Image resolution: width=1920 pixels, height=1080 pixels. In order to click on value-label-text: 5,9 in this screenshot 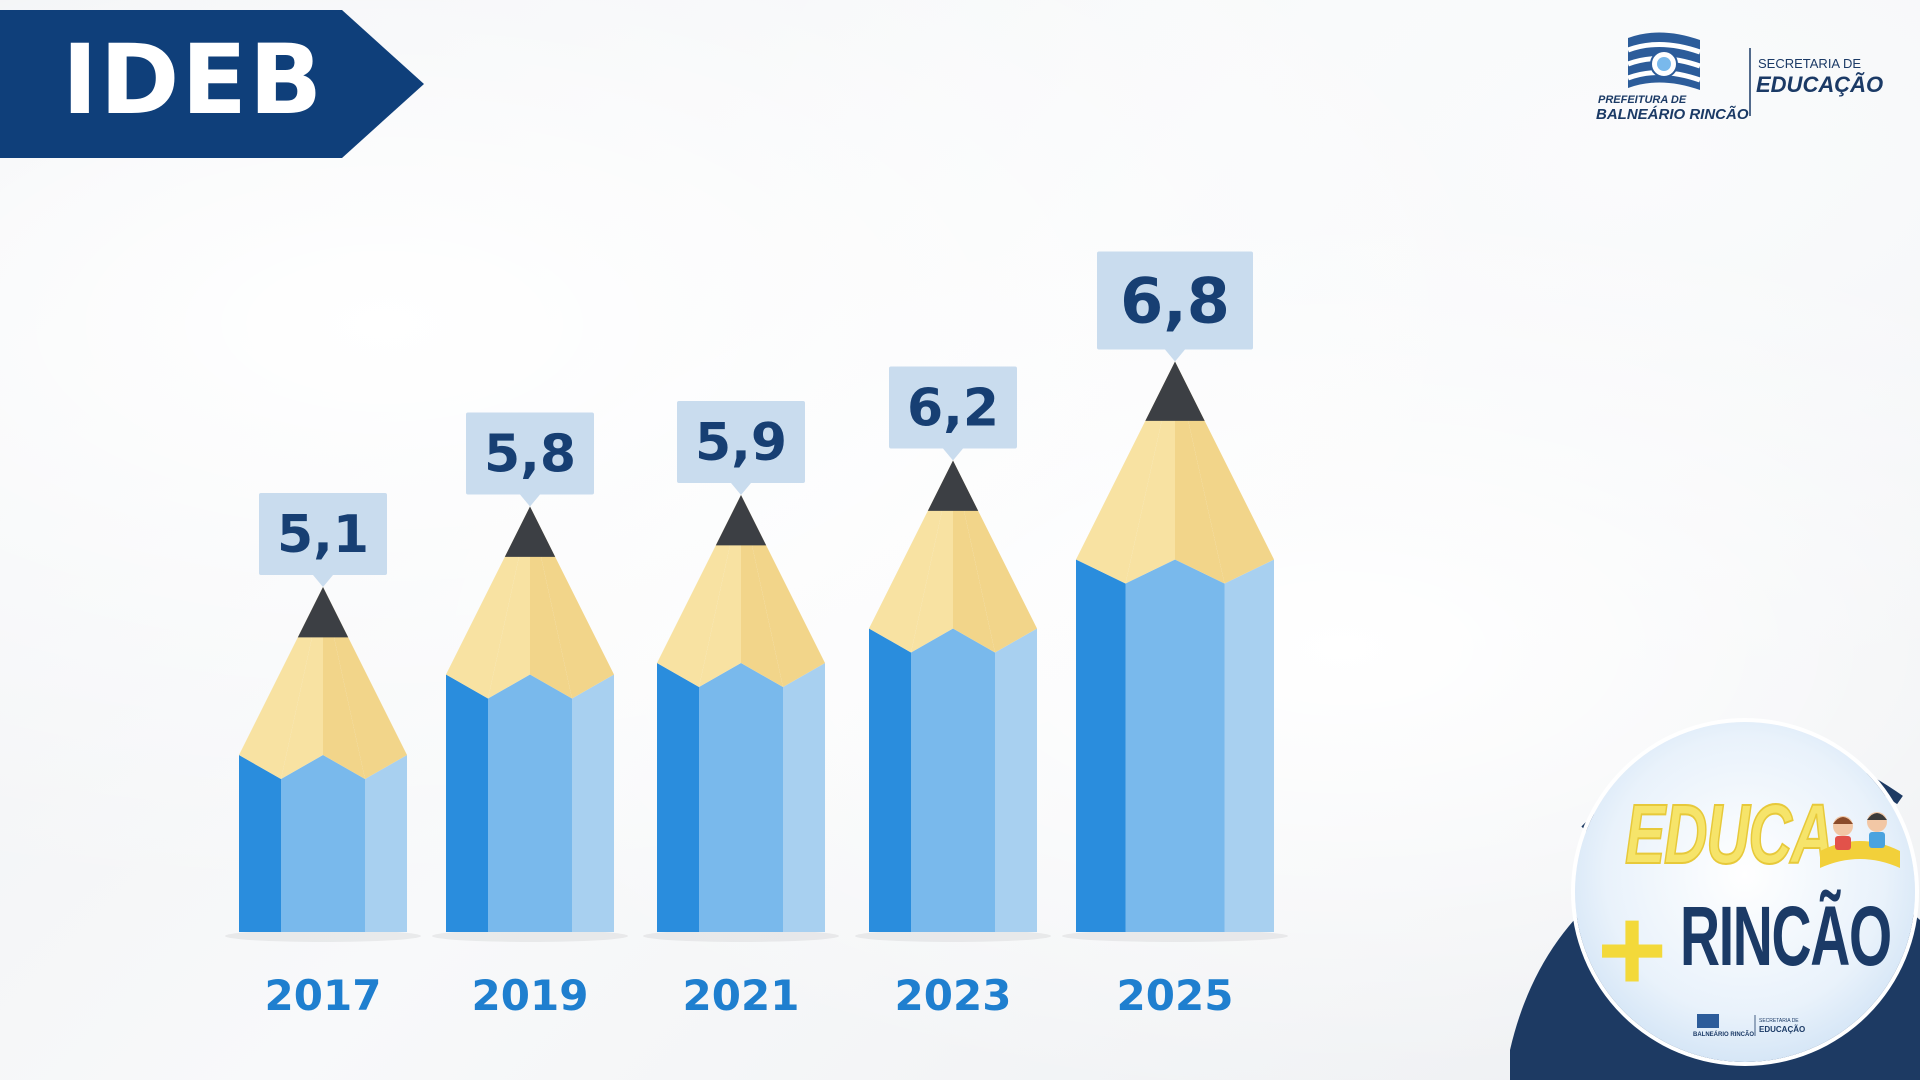, I will do `click(741, 443)`.